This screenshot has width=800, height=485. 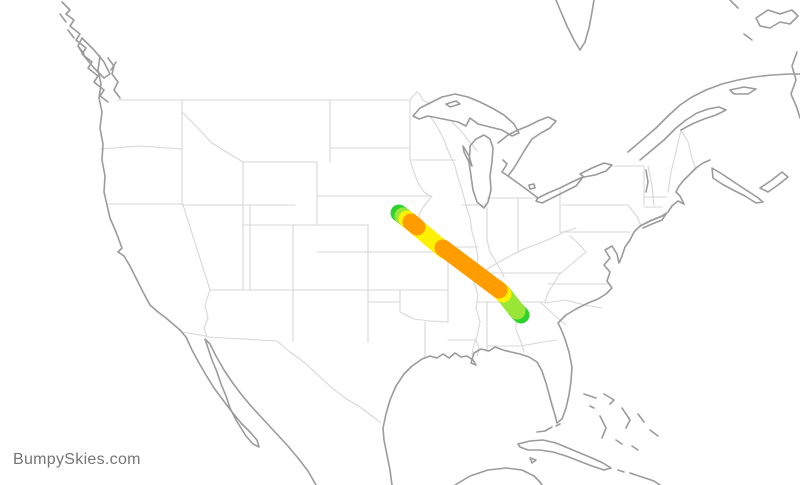 I want to click on watermark-bumpyskies: BumpySkies.com, so click(x=77, y=459).